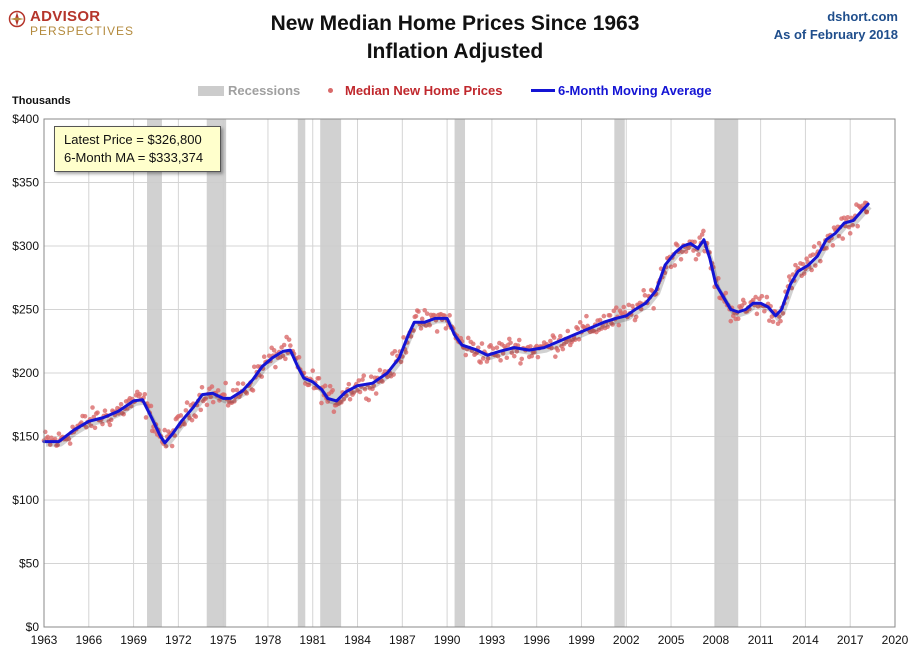 This screenshot has width=910, height=661. What do you see at coordinates (850, 640) in the screenshot?
I see `x-tick-label: 2017` at bounding box center [850, 640].